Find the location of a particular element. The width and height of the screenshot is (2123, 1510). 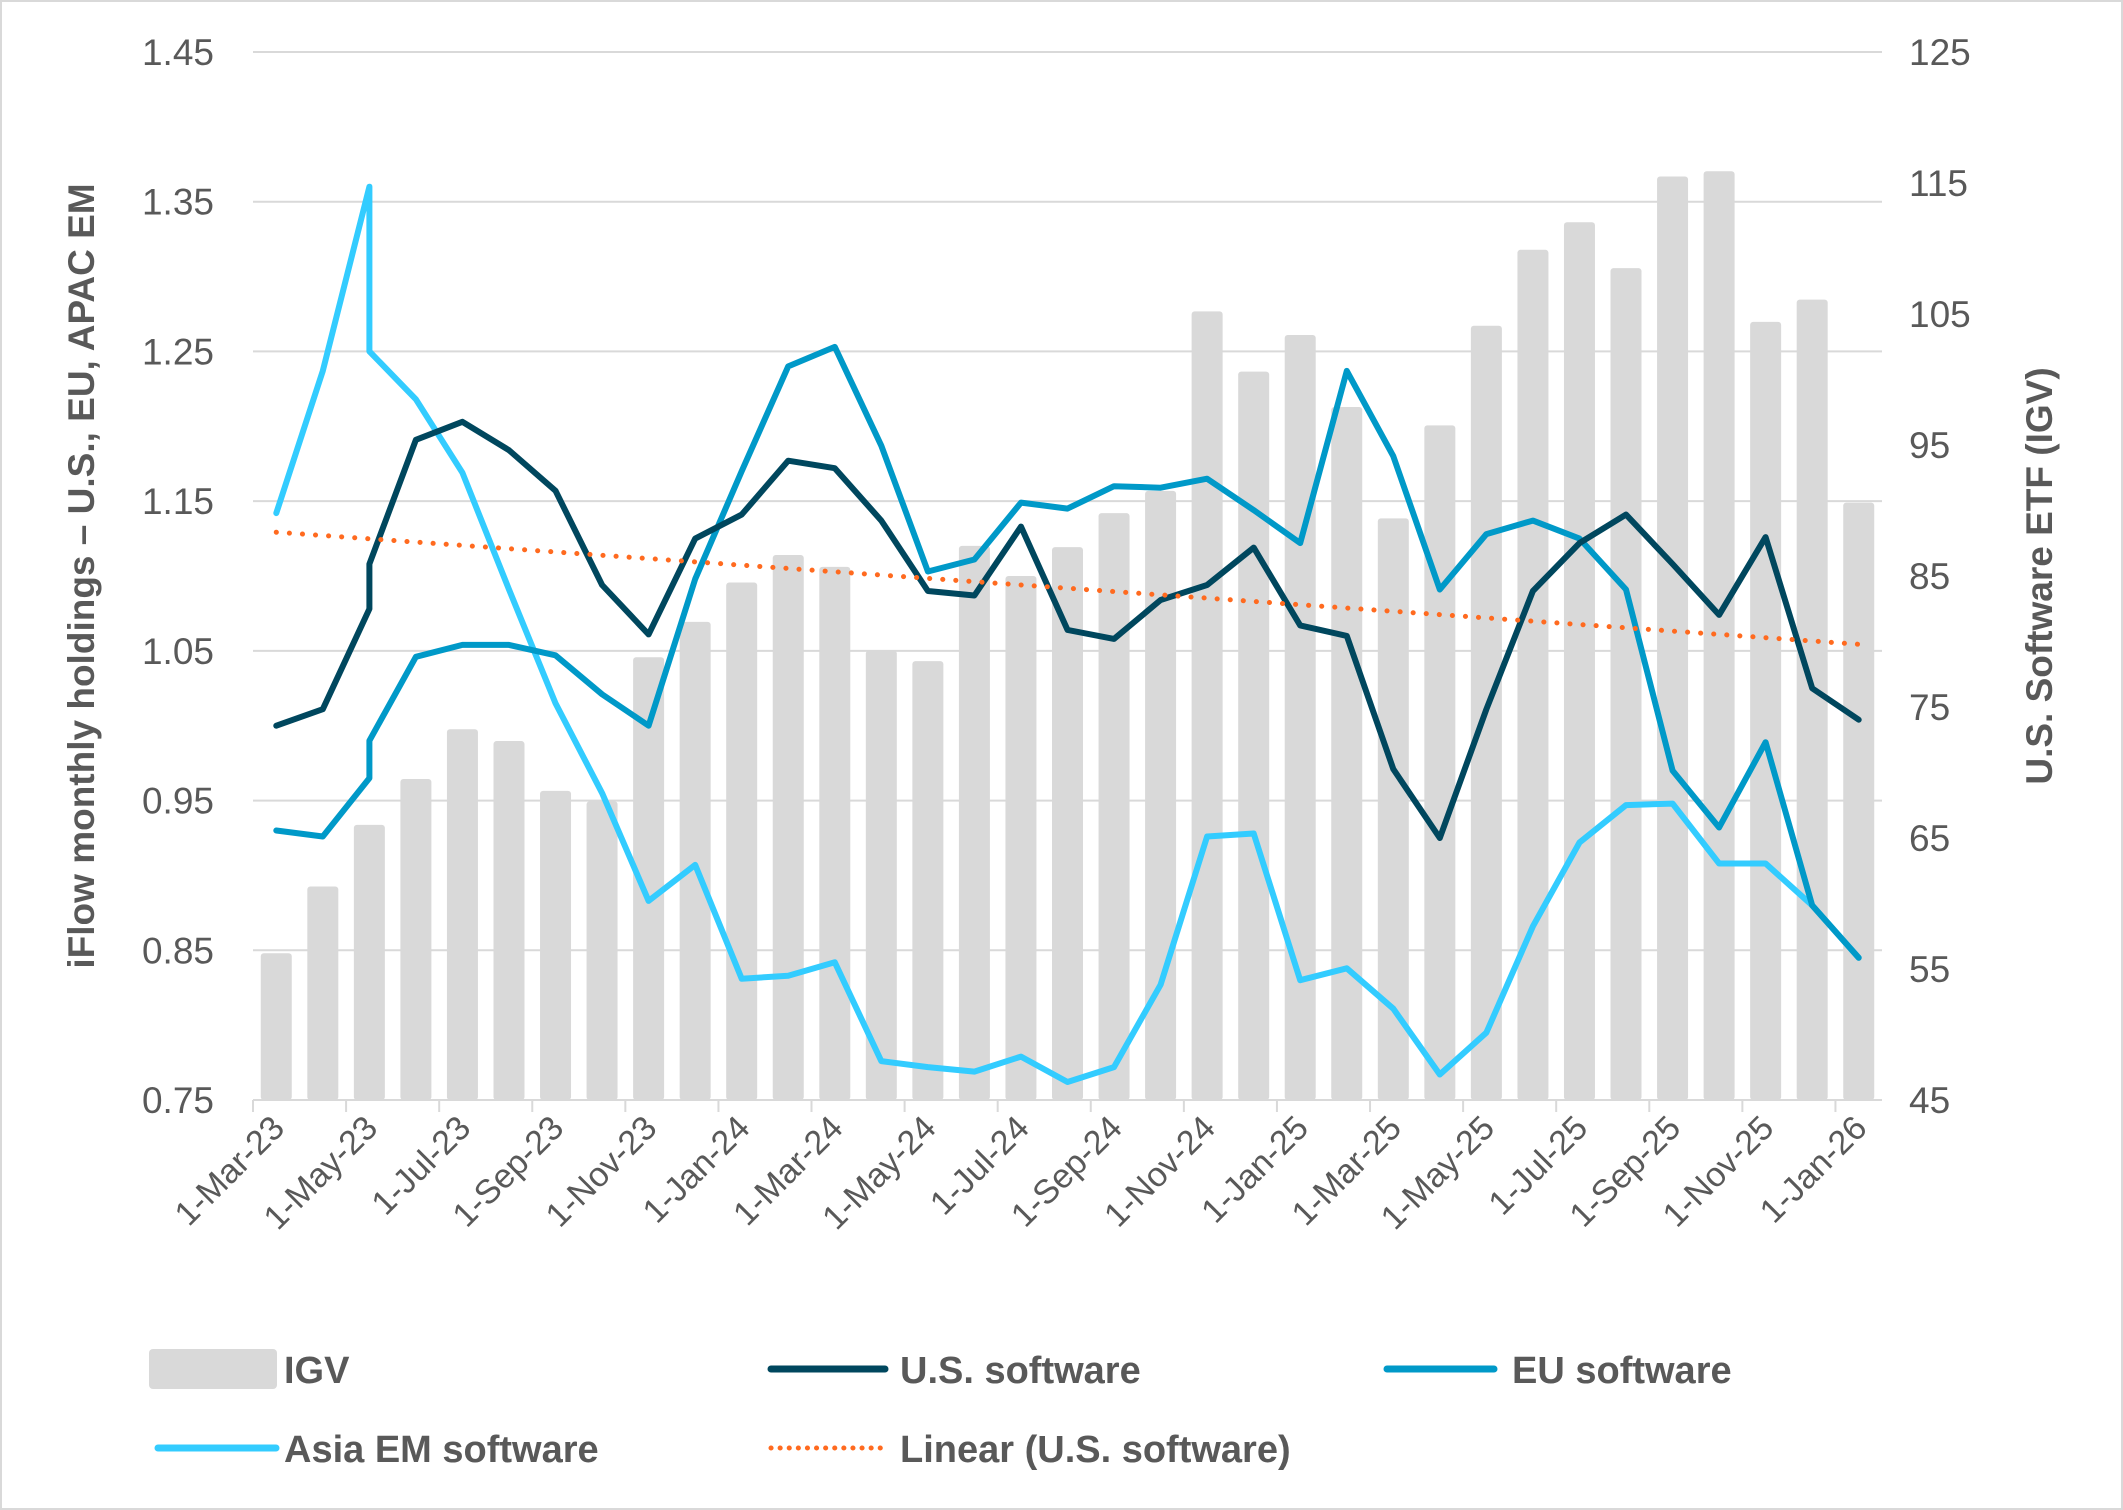

legend-item-asia-em-software: Asia EM software is located at coordinates (376, 1450).